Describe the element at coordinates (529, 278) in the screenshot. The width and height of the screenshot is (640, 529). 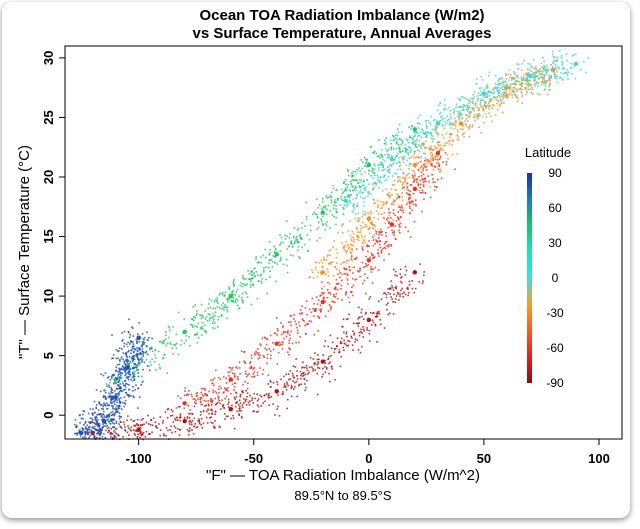
I see `colorbar` at that location.